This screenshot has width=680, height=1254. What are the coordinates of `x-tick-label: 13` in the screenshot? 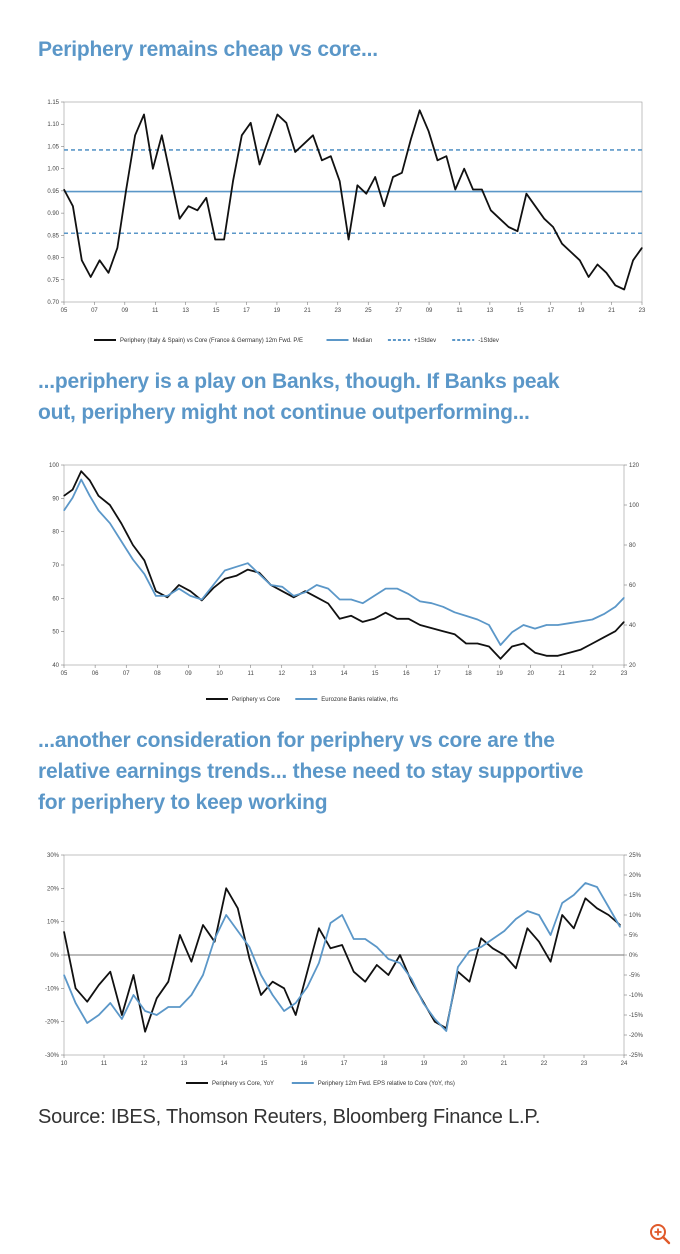 It's located at (313, 674).